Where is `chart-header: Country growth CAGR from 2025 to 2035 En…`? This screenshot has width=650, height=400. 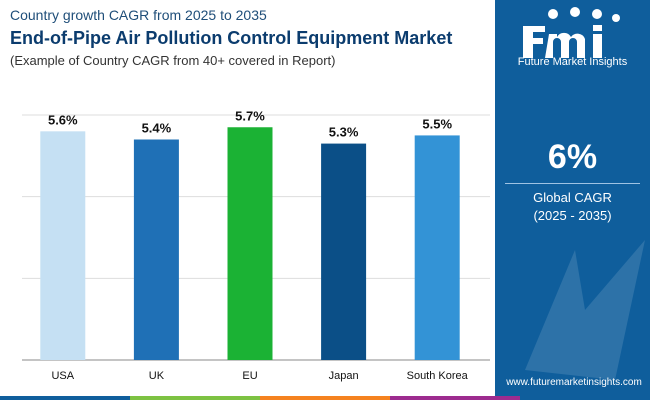
chart-header: Country growth CAGR from 2025 to 2035 En… is located at coordinates (250, 38).